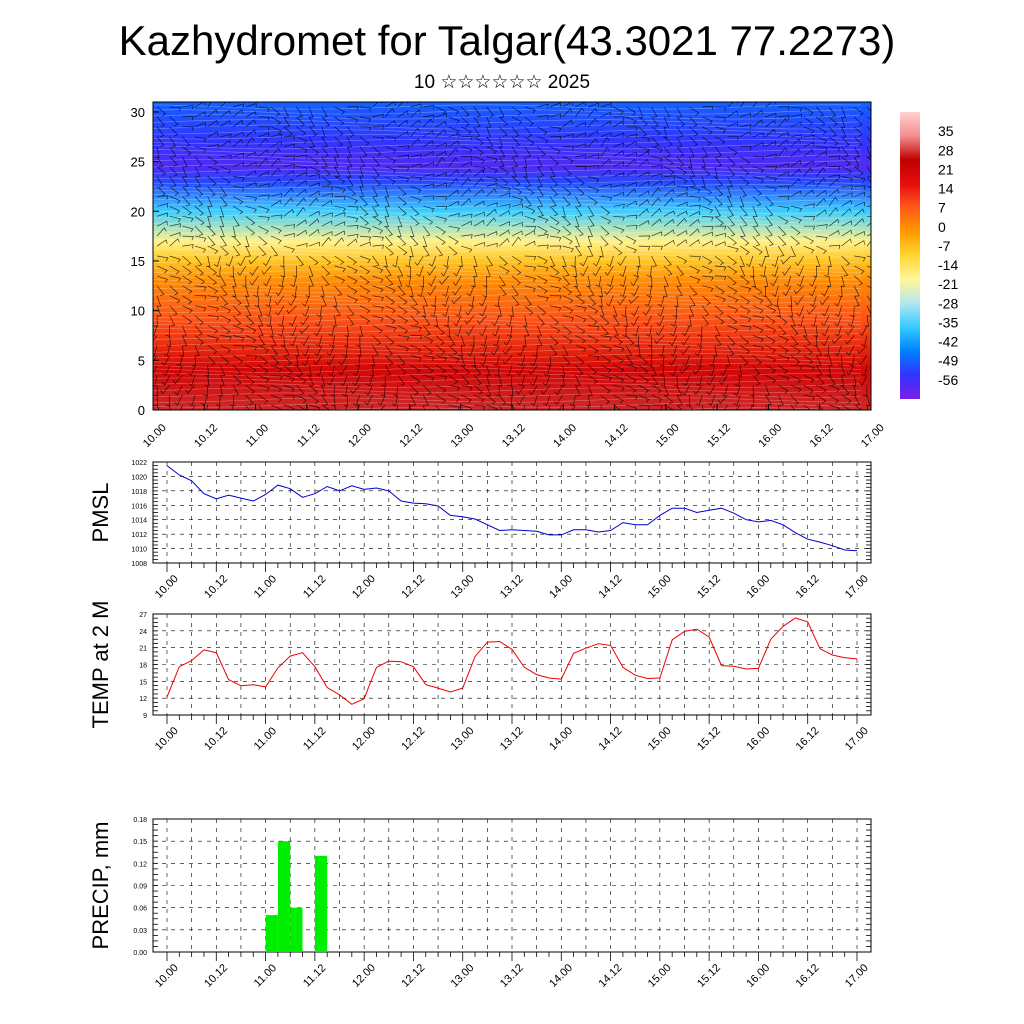  Describe the element at coordinates (140, 953) in the screenshot. I see `y-tick-label: 0.00` at that location.